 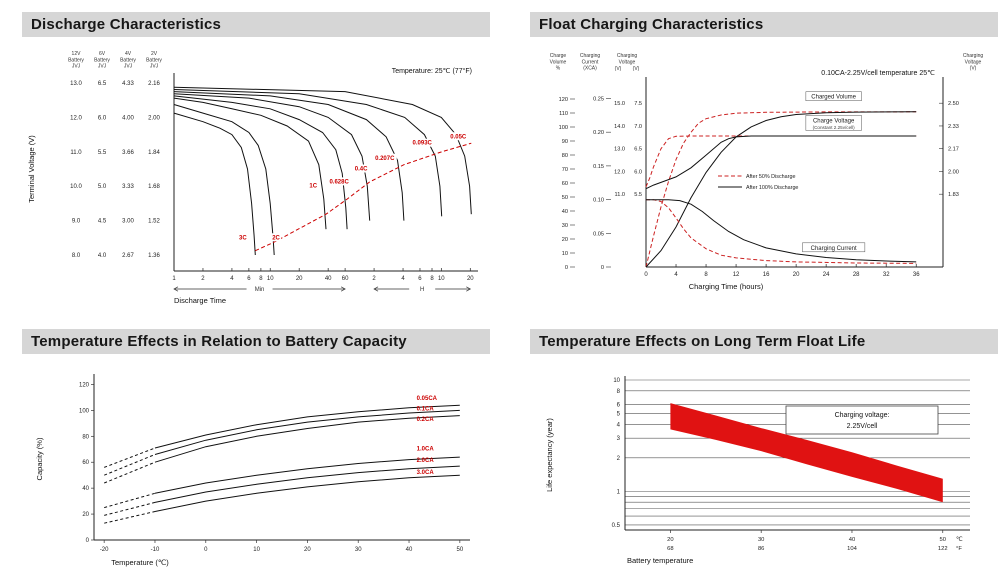 I want to click on svg-text: After 100% Discharge, so click(x=772, y=188).